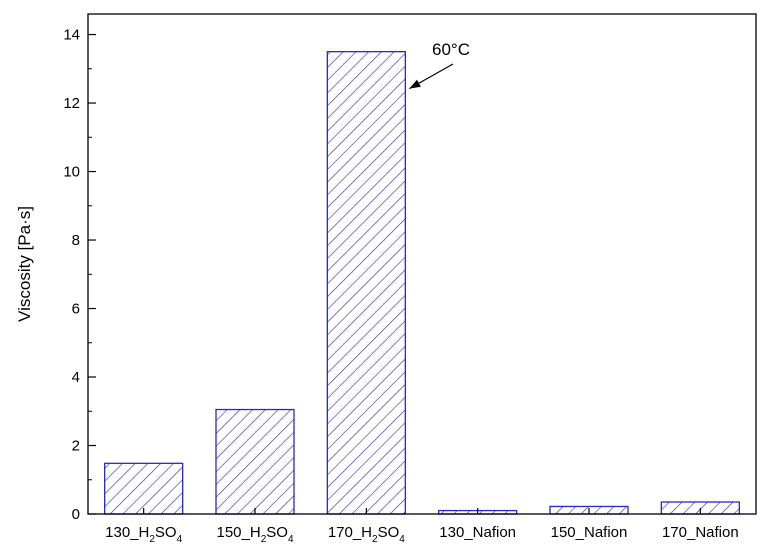  I want to click on y-axis: 0 2 4 6 8 10 12 14, so click(79, 275).